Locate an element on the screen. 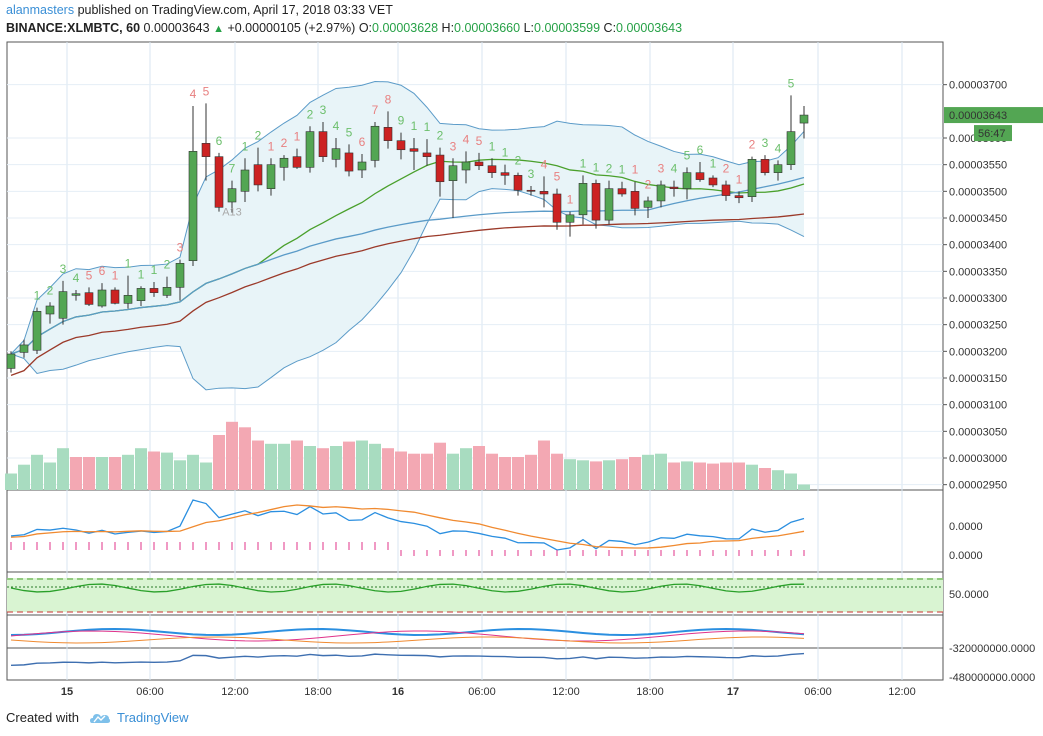 This screenshot has height=736, width=1043. author-link: alanmasters is located at coordinates (40, 10).